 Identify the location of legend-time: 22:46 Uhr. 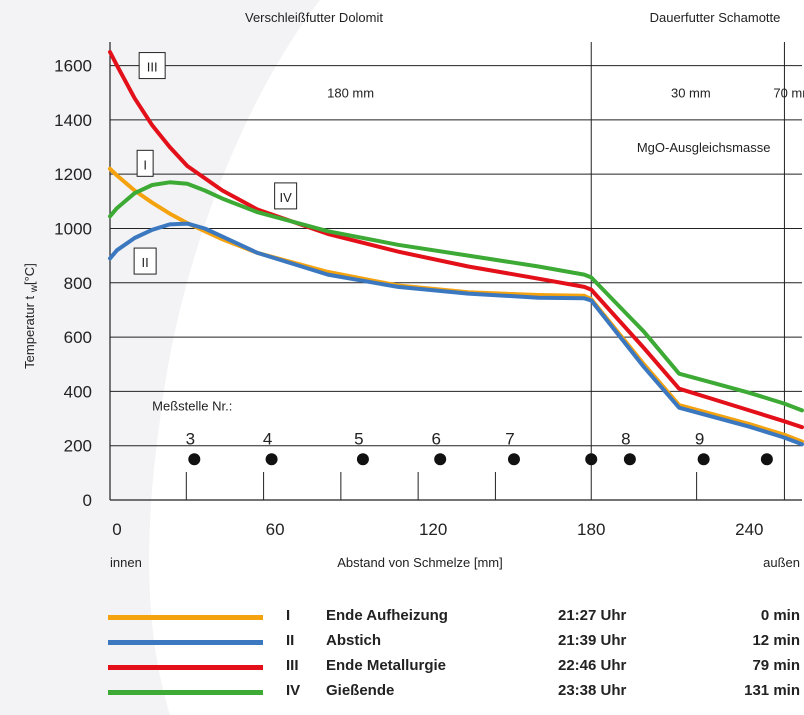
(592, 665).